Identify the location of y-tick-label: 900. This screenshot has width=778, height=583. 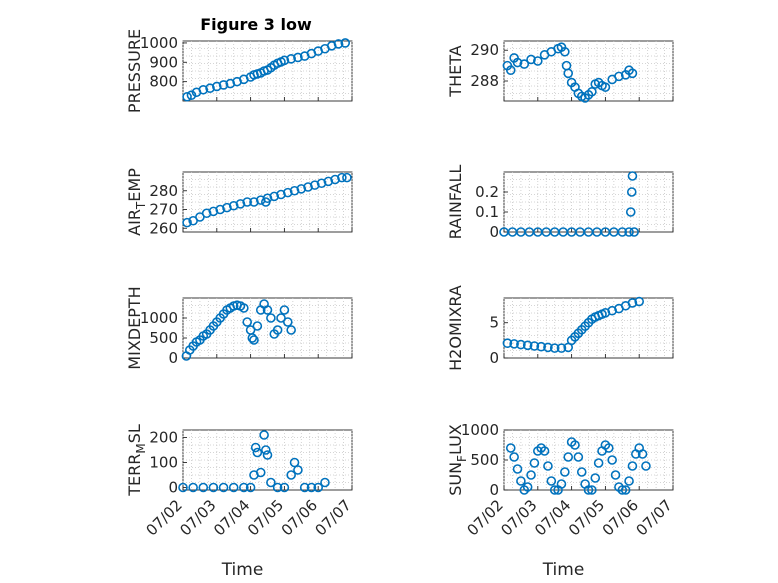
(163, 62).